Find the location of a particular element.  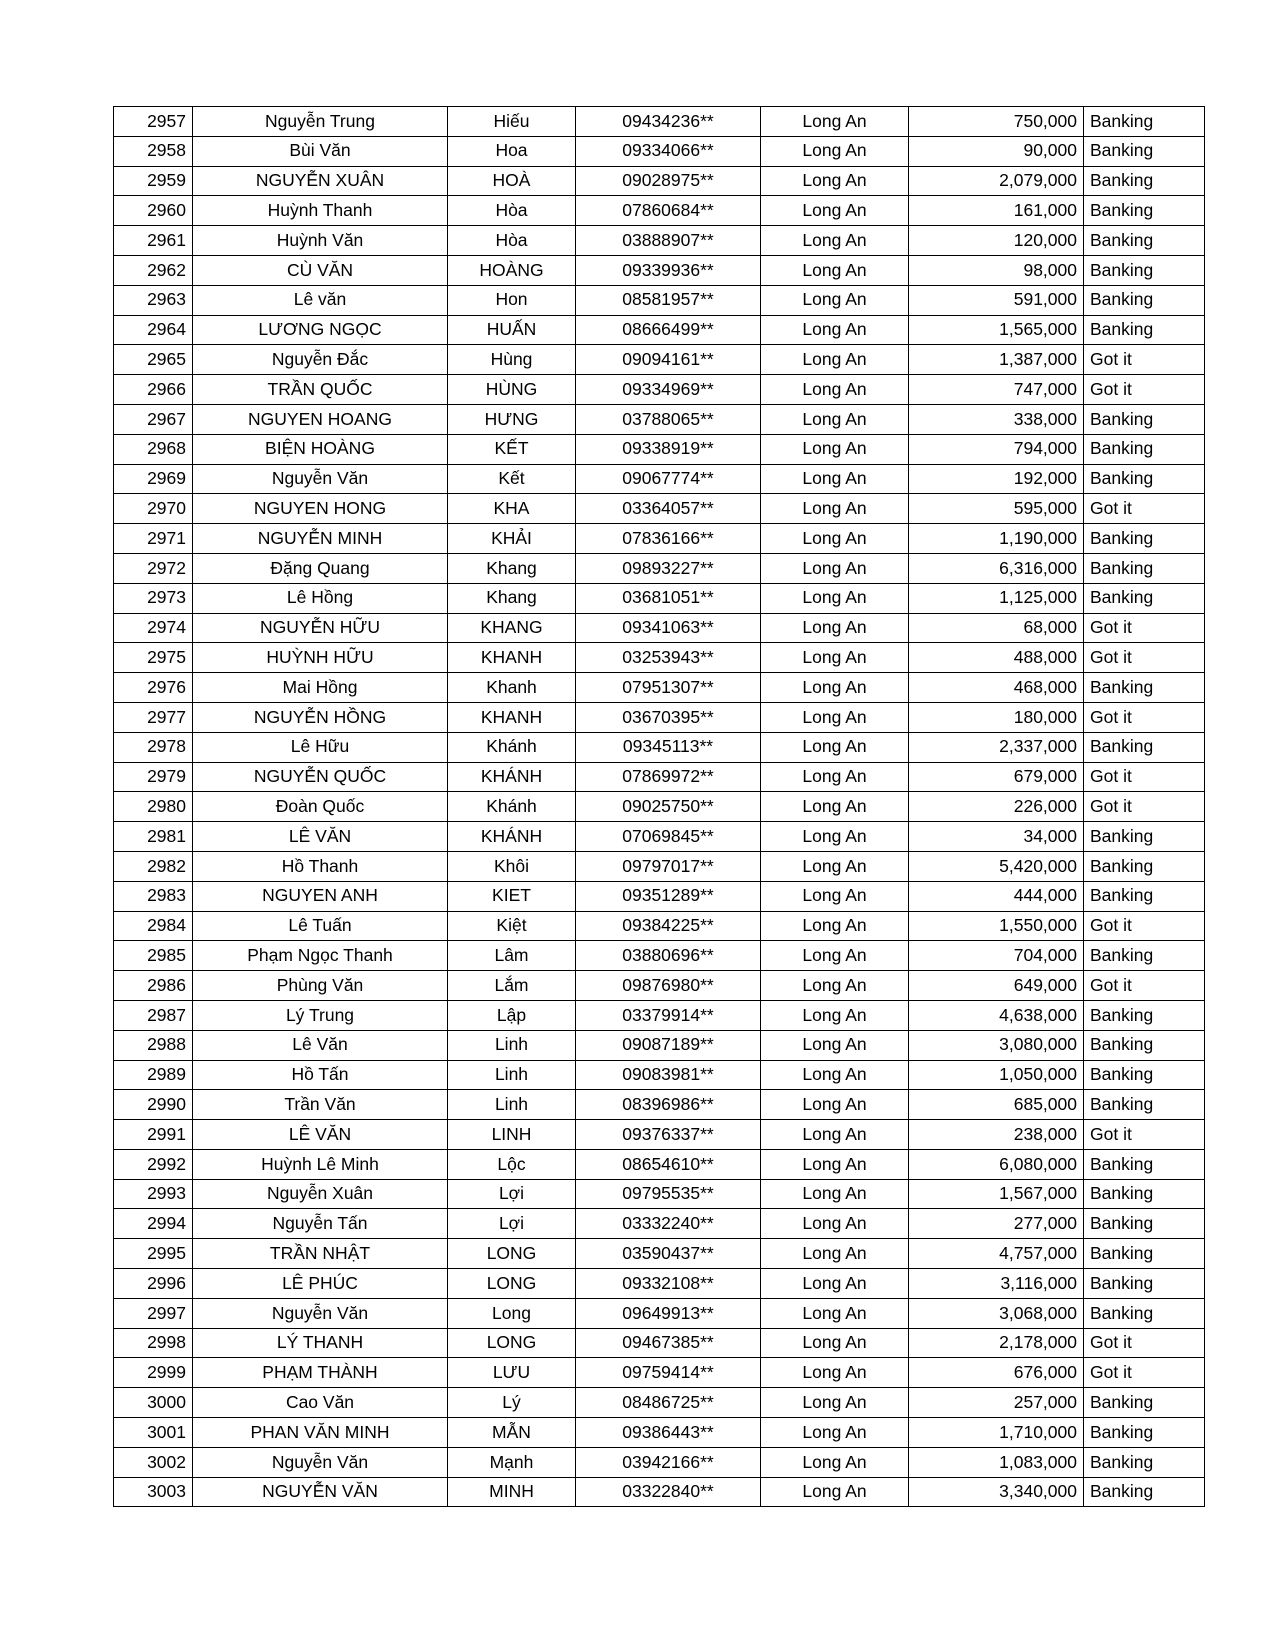

cell-id: 2991 is located at coordinates (153, 1134).